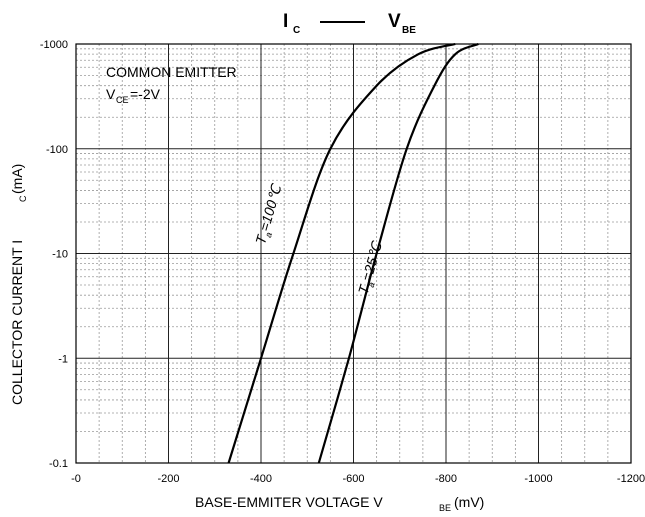 The width and height of the screenshot is (645, 517). Describe the element at coordinates (538, 479) in the screenshot. I see `x-tick-label: -1000` at that location.